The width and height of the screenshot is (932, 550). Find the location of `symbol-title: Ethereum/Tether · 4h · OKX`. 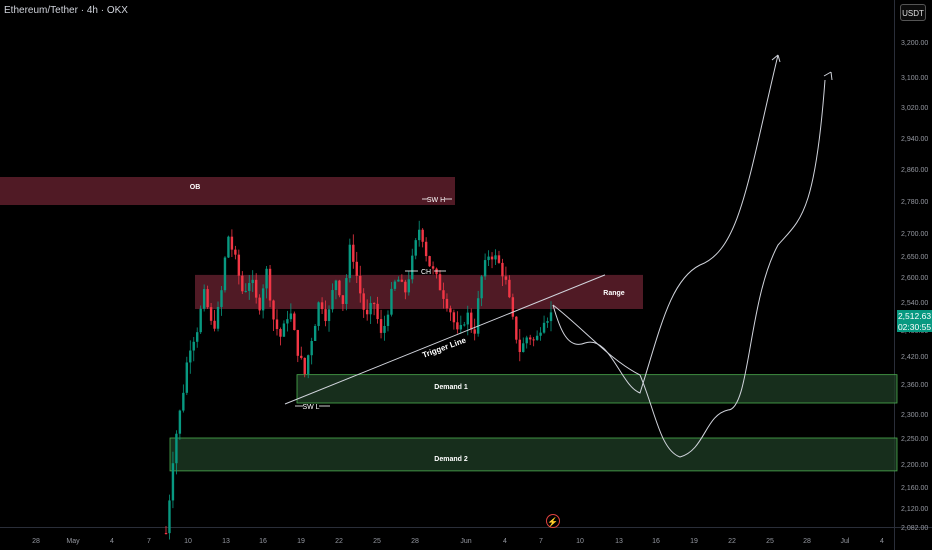

symbol-title: Ethereum/Tether · 4h · OKX is located at coordinates (66, 10).